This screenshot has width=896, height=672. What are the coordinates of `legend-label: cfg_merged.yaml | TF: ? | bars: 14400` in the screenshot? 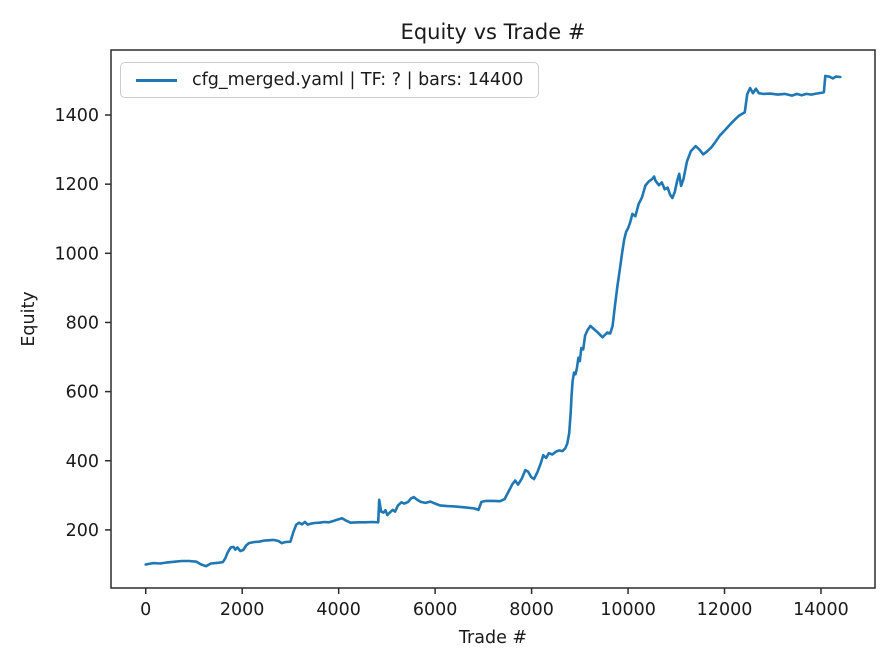 It's located at (358, 80).